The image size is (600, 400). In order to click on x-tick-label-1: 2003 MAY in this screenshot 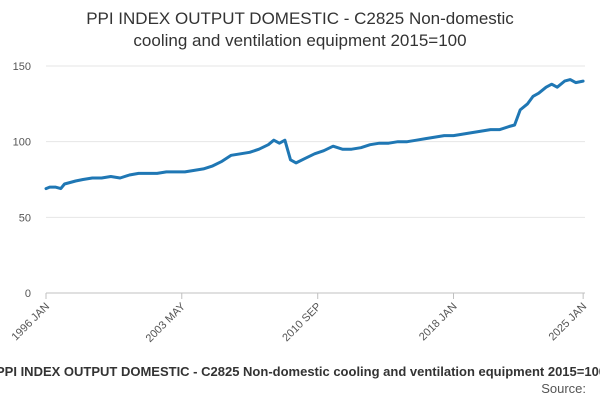, I will do `click(166, 322)`.